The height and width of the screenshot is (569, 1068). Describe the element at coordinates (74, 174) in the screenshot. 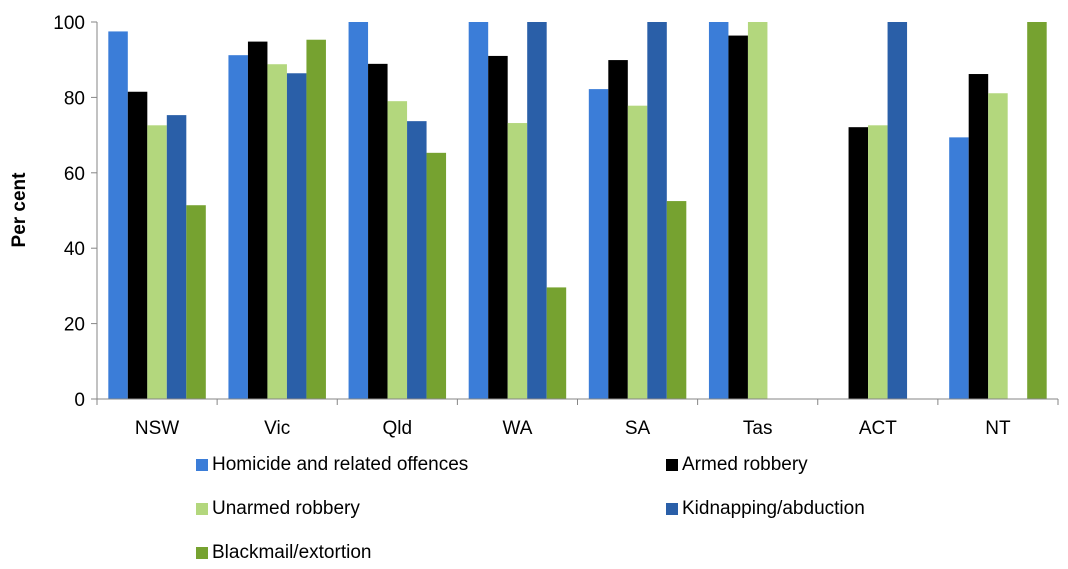

I see `y-tick-label: 60` at that location.